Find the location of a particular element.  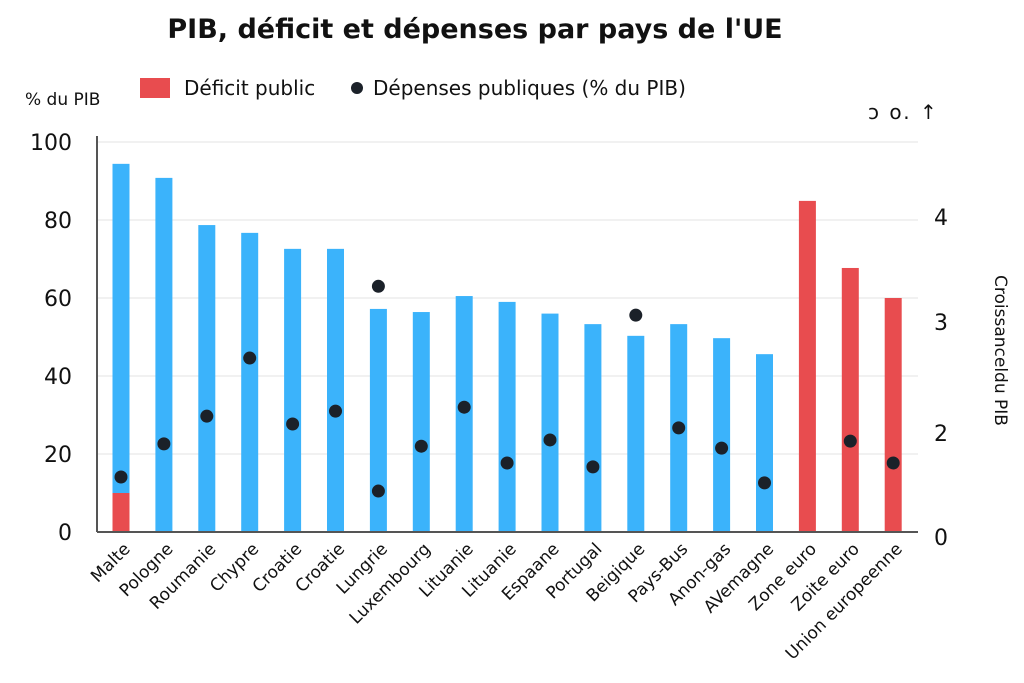

y-tick-label: 0 is located at coordinates (65, 533).